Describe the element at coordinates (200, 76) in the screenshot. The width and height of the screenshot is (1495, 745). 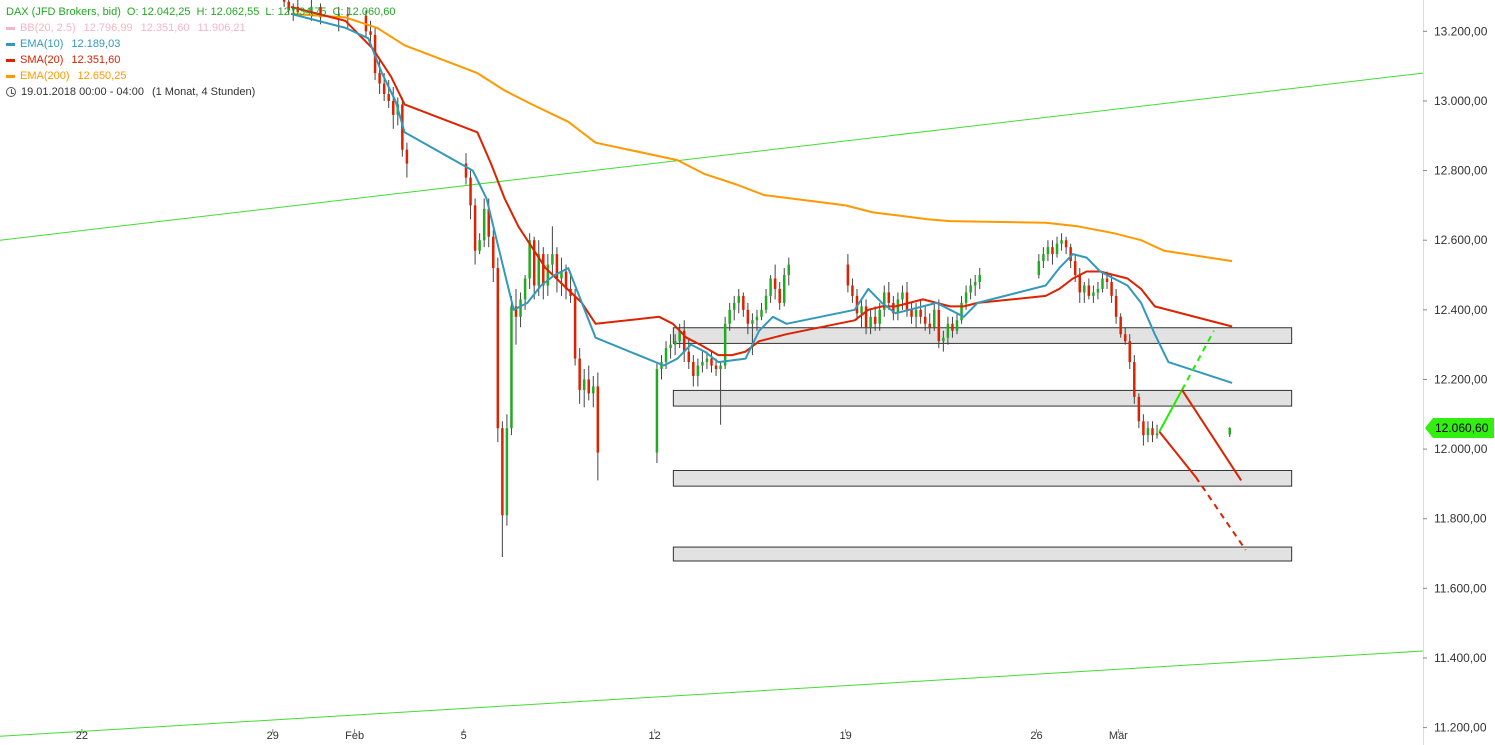
I see `legend-ema200: EMA(200) 12.650,25` at that location.